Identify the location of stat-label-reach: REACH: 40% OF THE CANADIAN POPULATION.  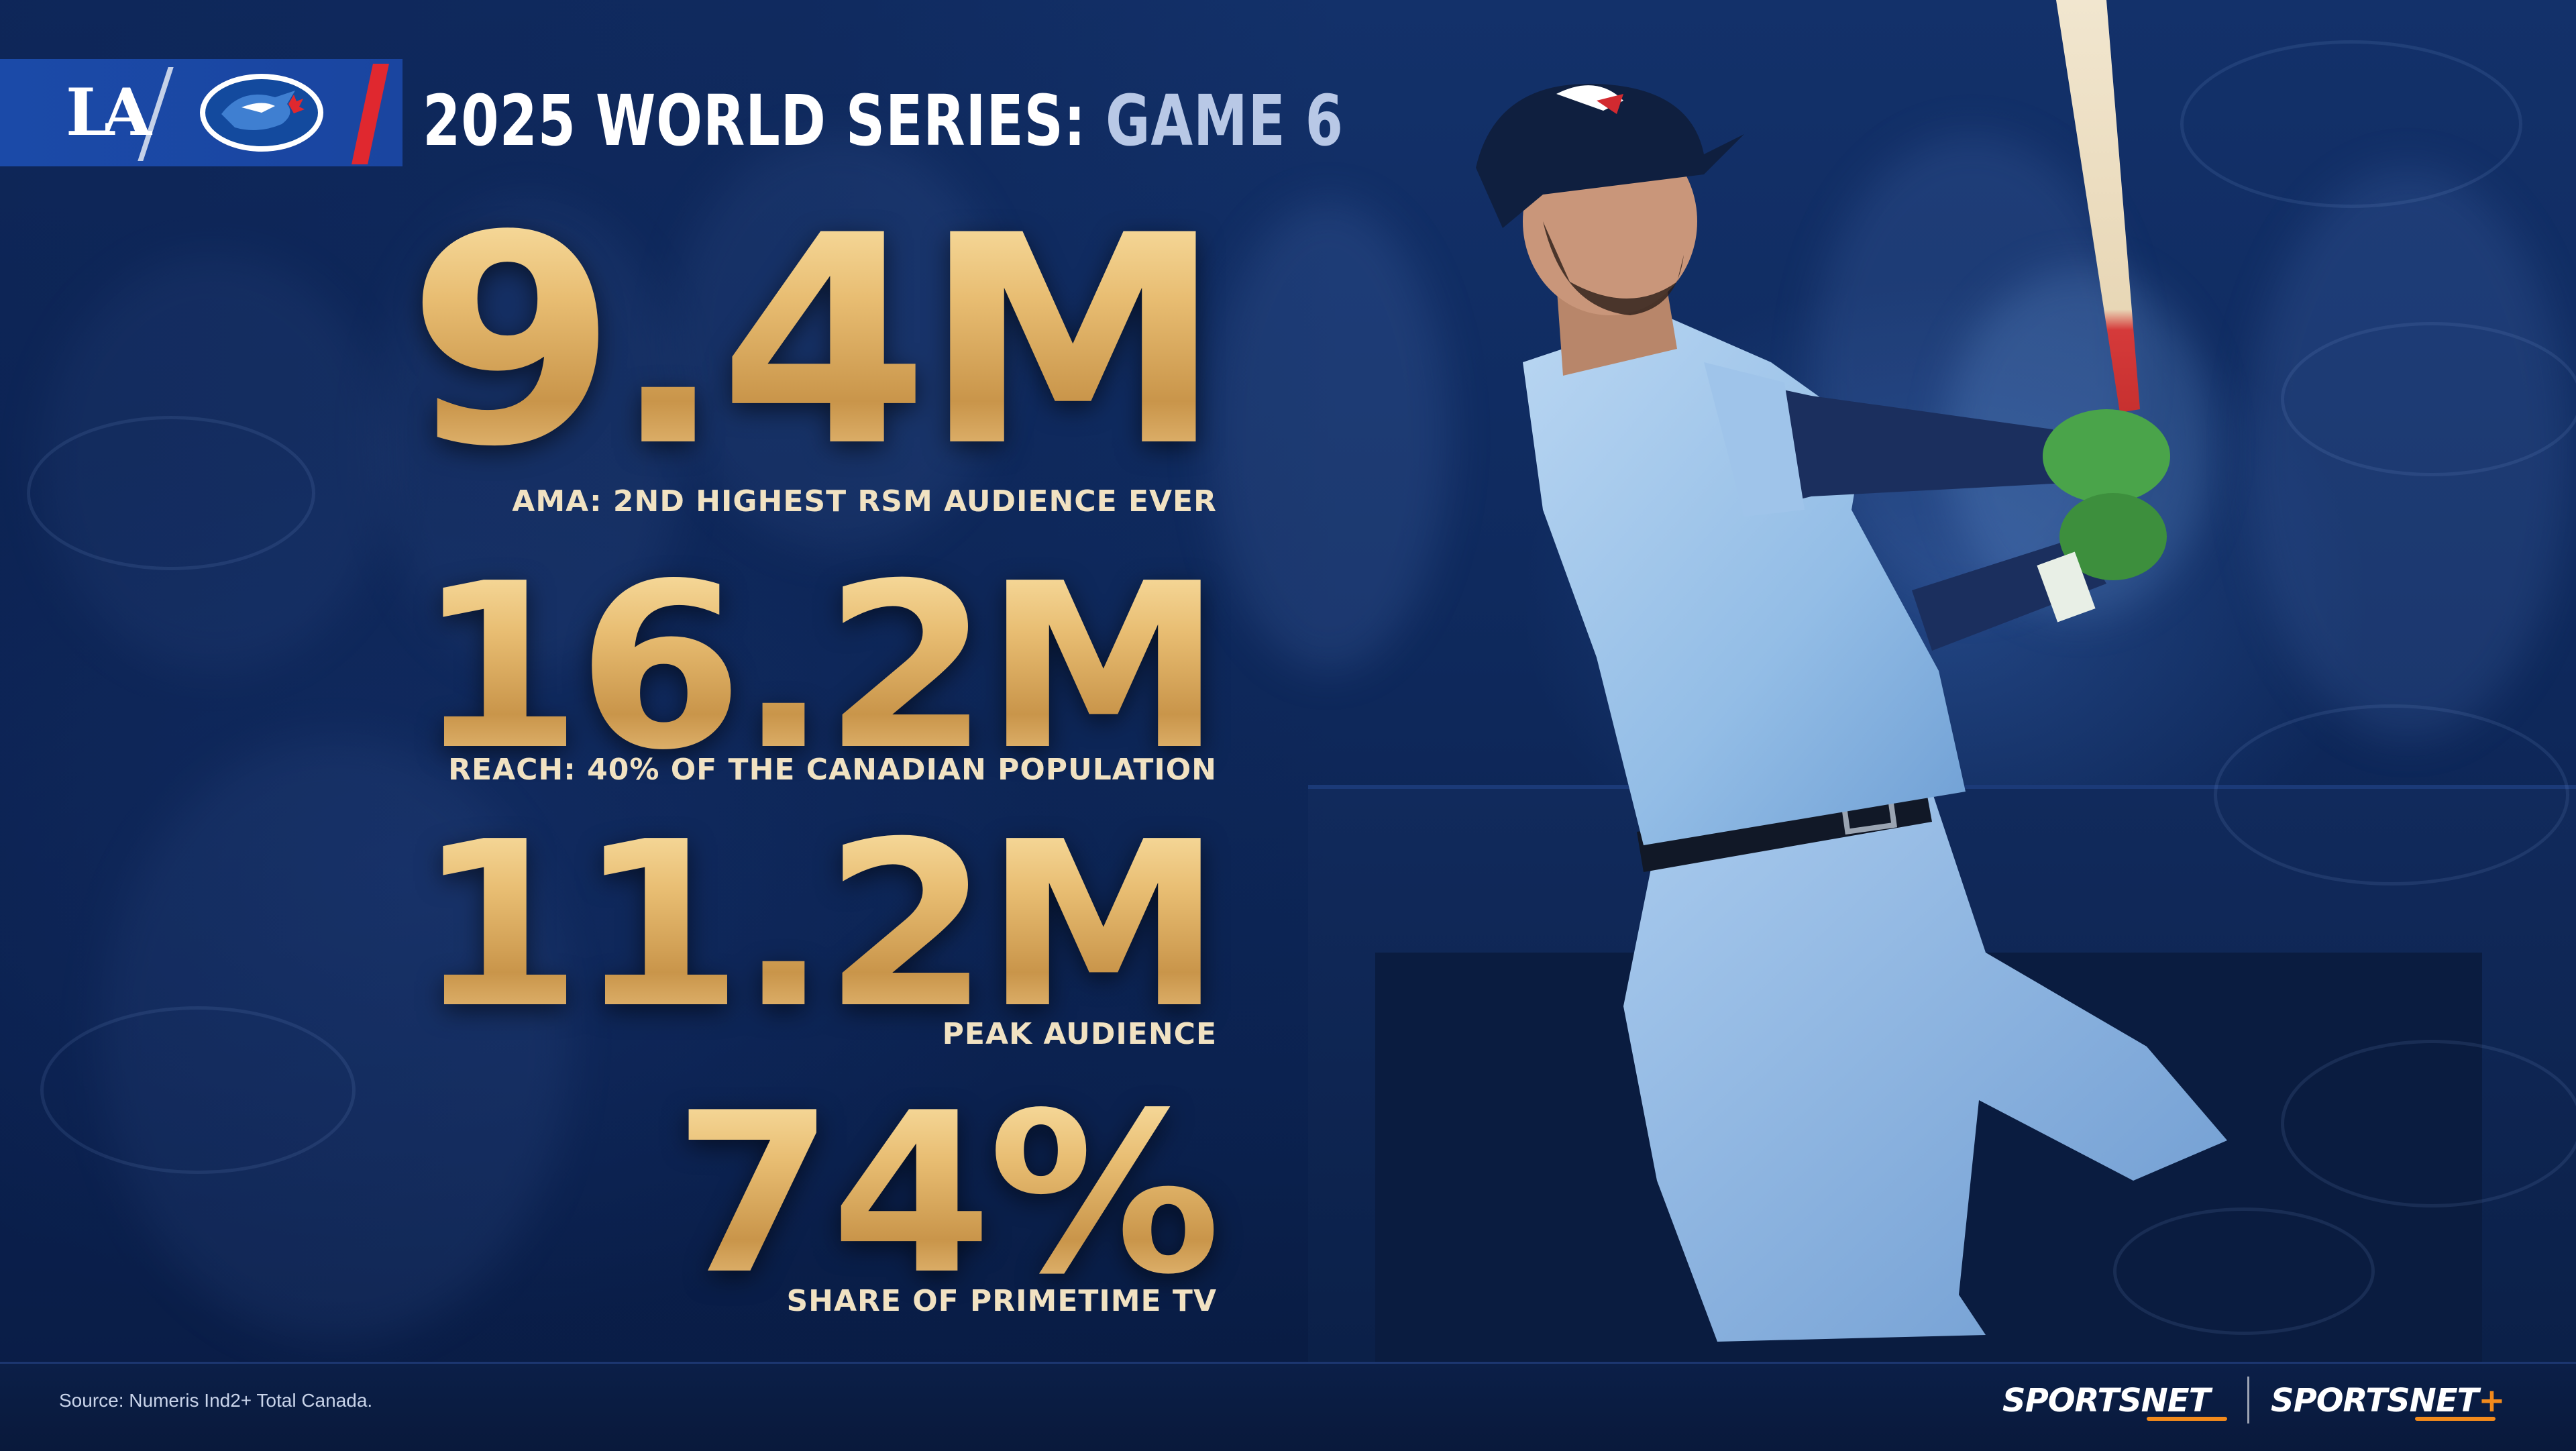
(832, 770).